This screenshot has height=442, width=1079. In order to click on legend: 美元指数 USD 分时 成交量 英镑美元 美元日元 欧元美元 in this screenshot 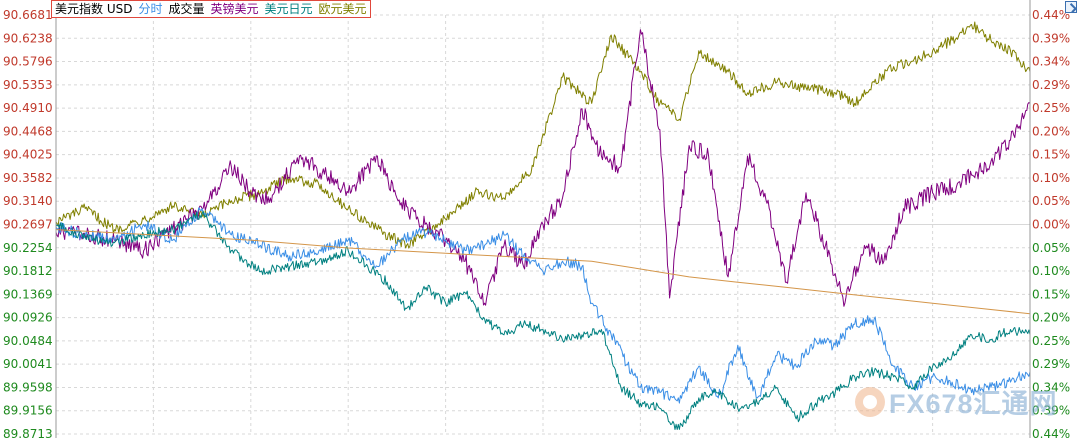, I will do `click(211, 9)`.